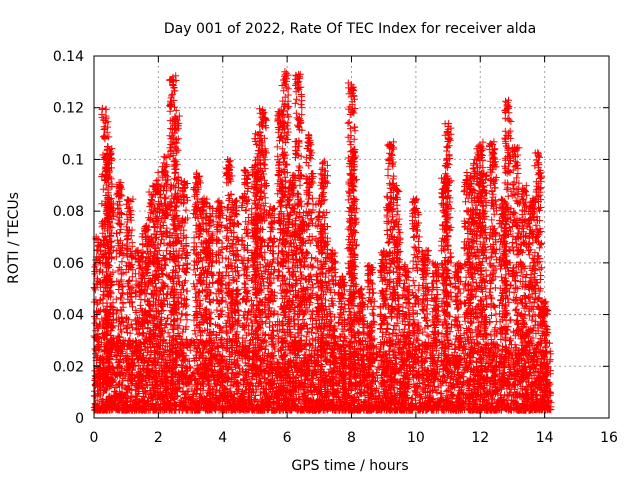 The height and width of the screenshot is (480, 640). What do you see at coordinates (68, 109) in the screenshot?
I see `y-tick-label: 0.12` at bounding box center [68, 109].